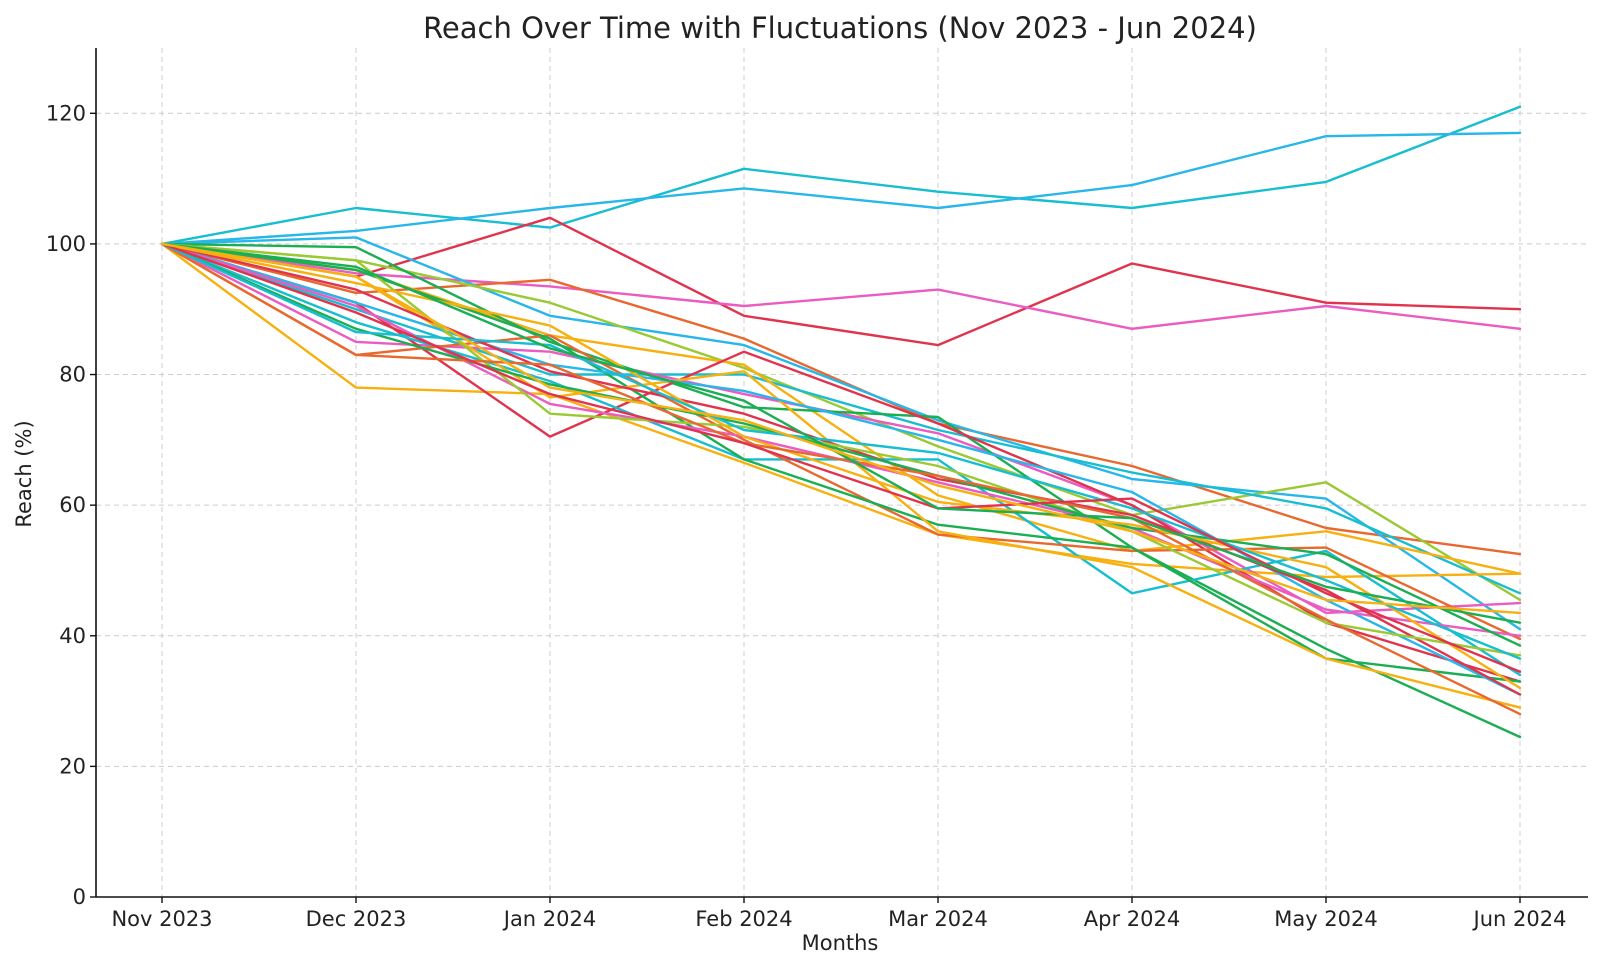  Describe the element at coordinates (356, 919) in the screenshot. I see `x-tick-label: Dec 2023` at that location.